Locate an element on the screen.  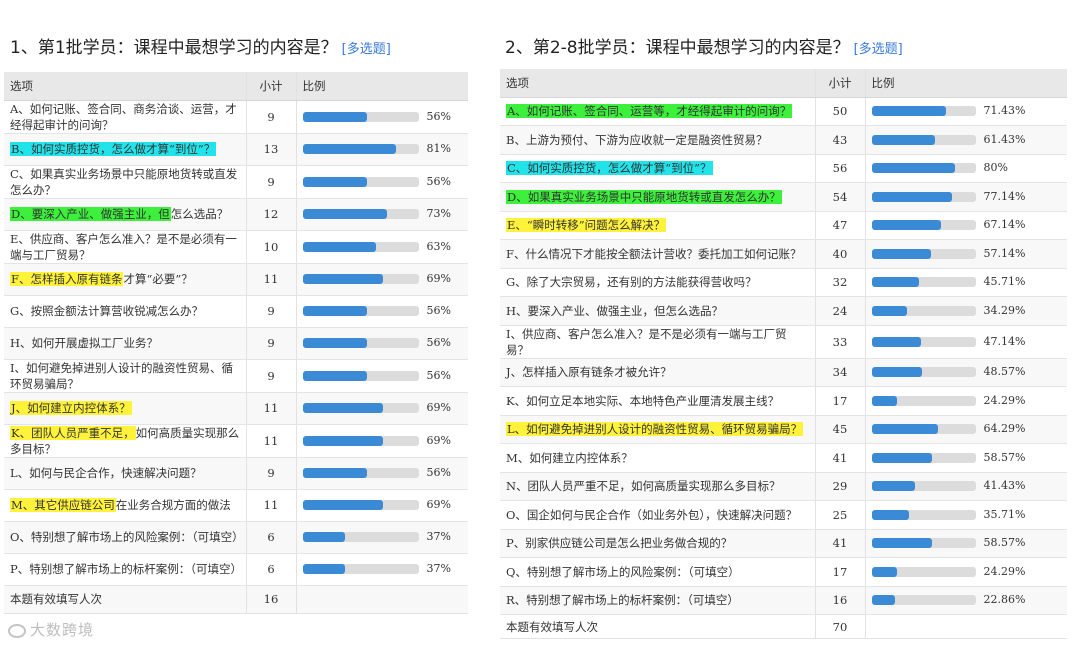
count-cell: 32 is located at coordinates (840, 282).